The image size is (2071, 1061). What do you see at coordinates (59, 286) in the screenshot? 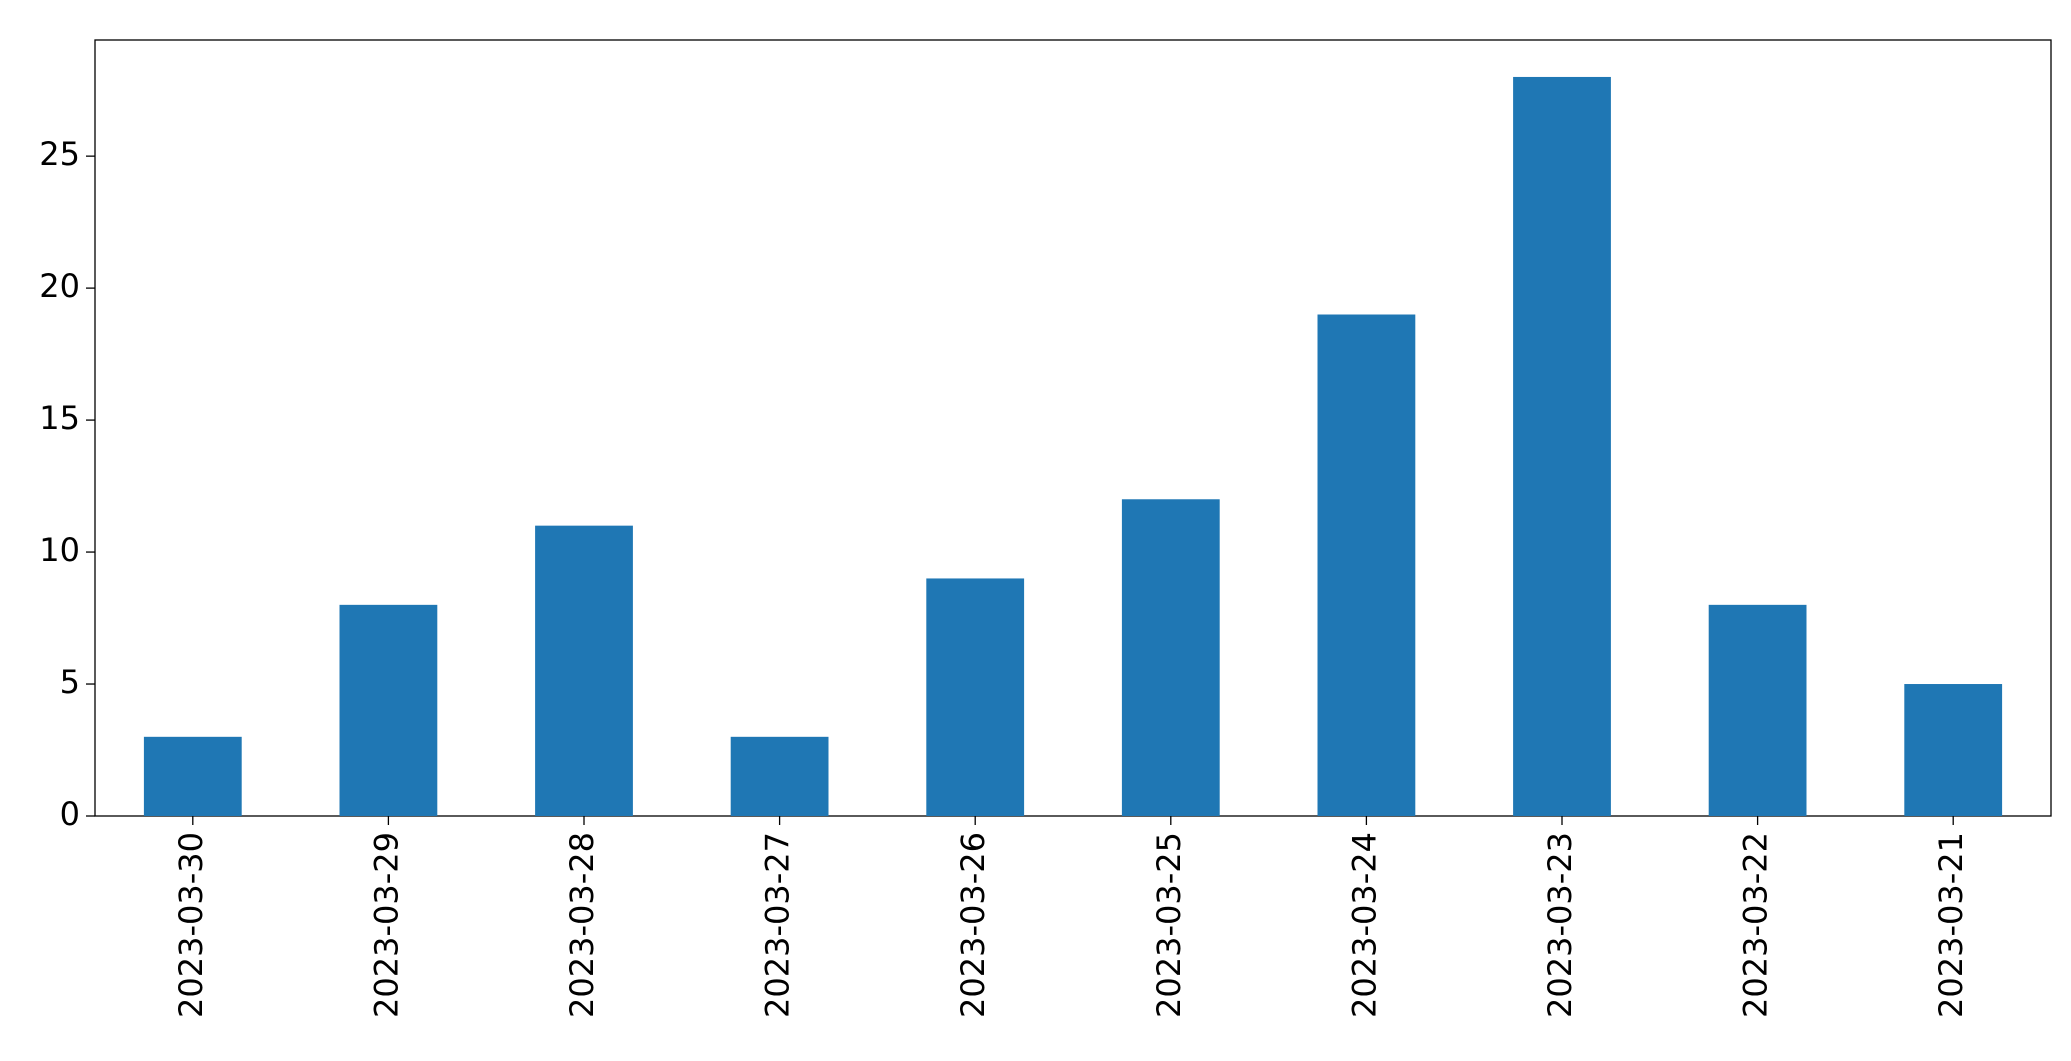
I see `y-tick-label: 20` at bounding box center [59, 286].